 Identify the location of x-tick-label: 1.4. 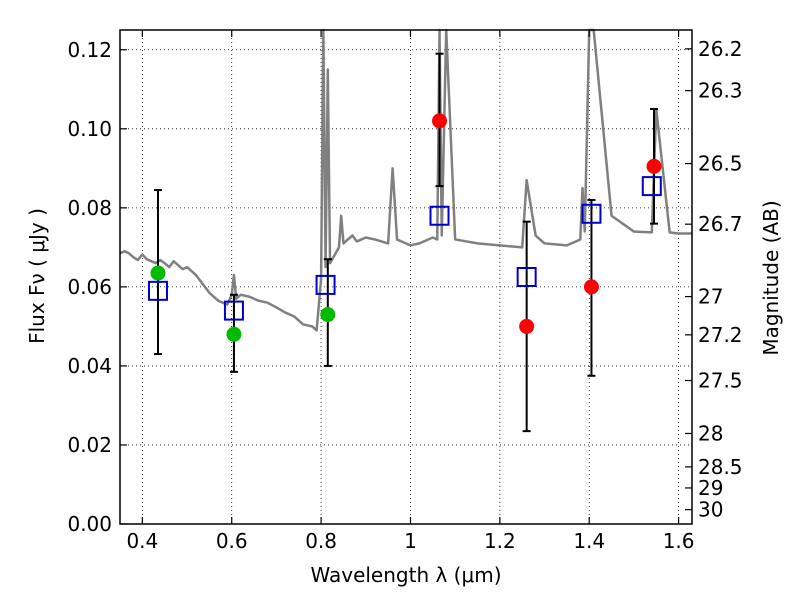
(589, 541).